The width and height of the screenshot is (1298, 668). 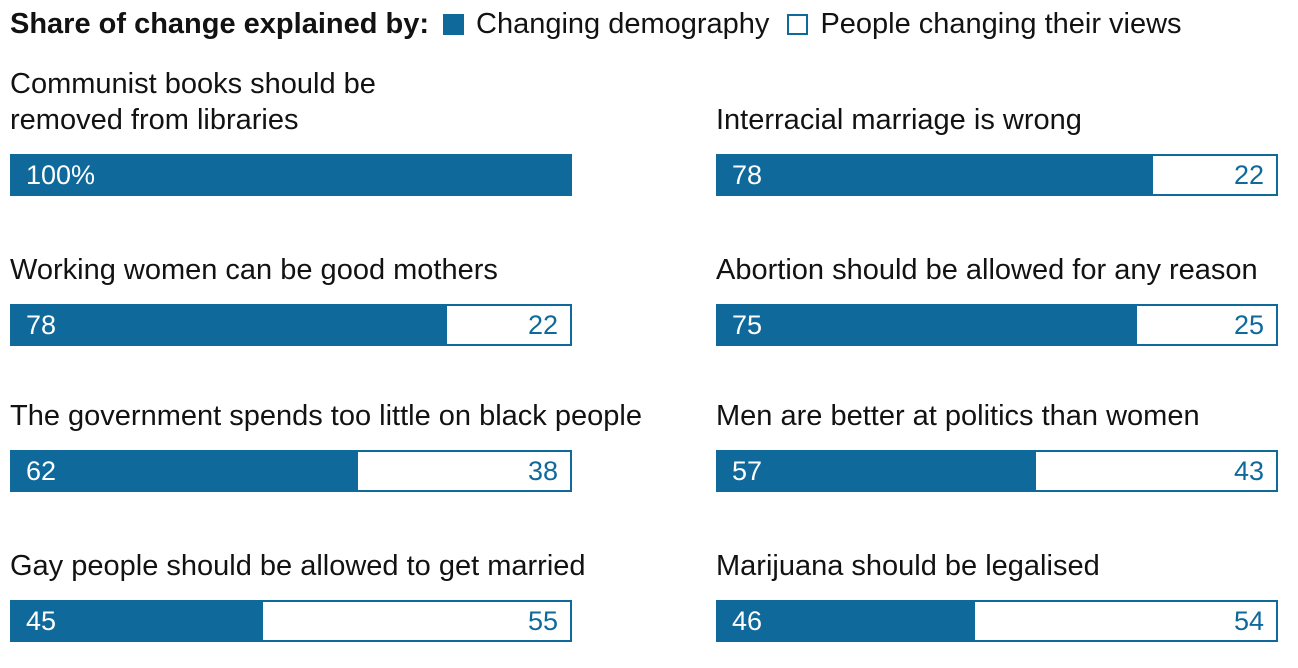 I want to click on legend-swatch-demography, so click(x=453, y=24).